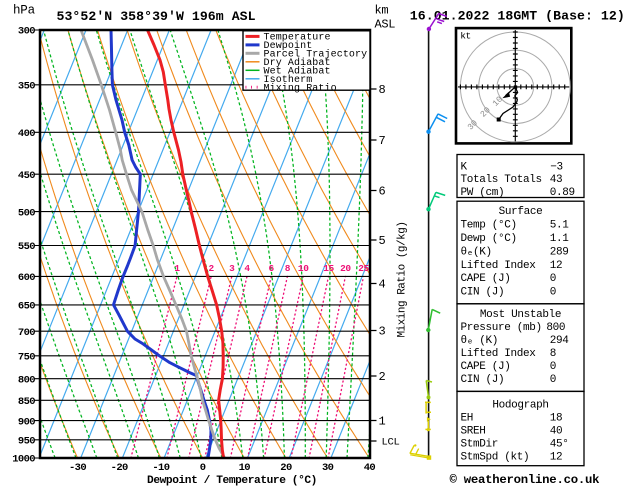 The width and height of the screenshot is (629, 486). I want to click on svg-text: 650, so click(26, 307).